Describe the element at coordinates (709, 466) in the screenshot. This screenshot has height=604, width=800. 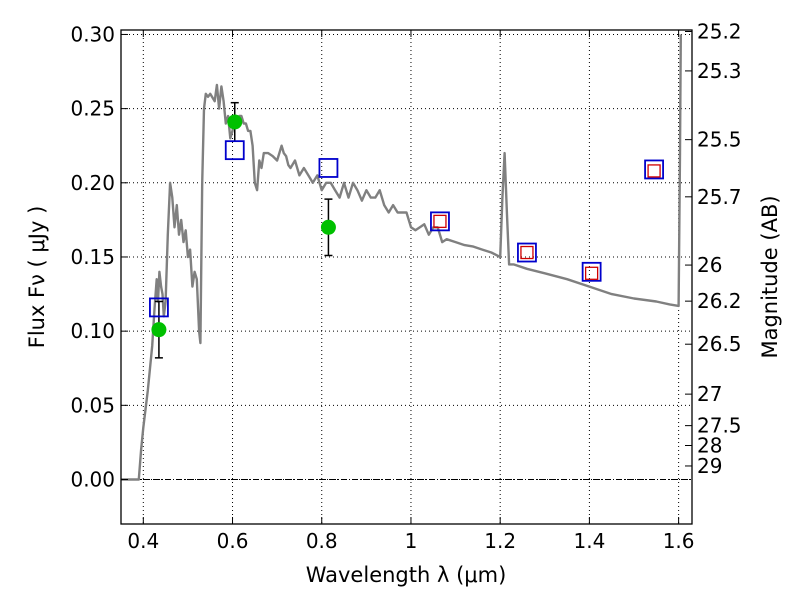
I see `mag-tick-label-10: 29` at that location.